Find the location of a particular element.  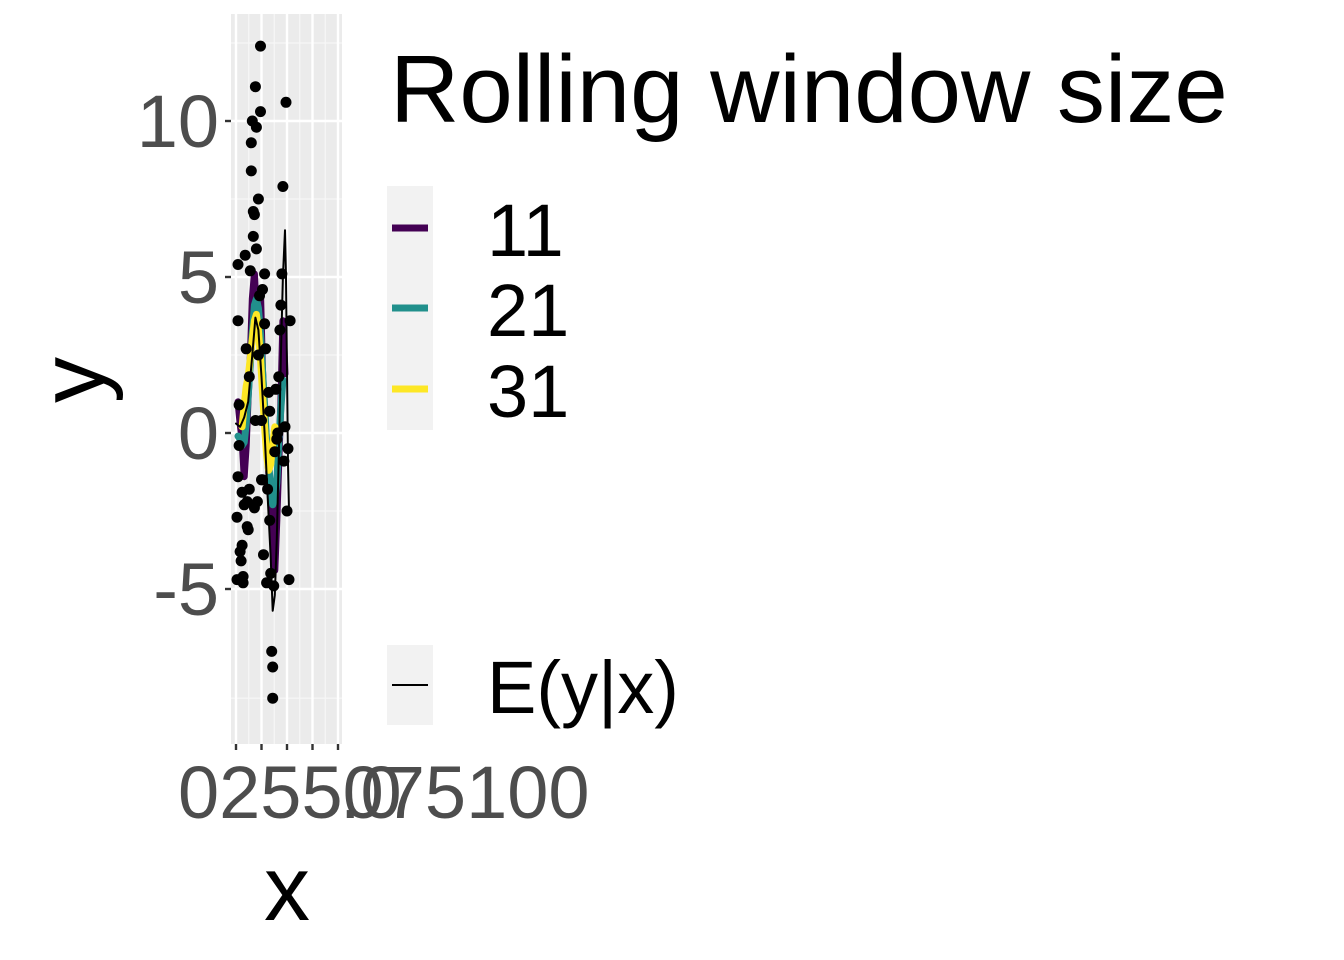

legend-label-11: 11 is located at coordinates (525, 230).